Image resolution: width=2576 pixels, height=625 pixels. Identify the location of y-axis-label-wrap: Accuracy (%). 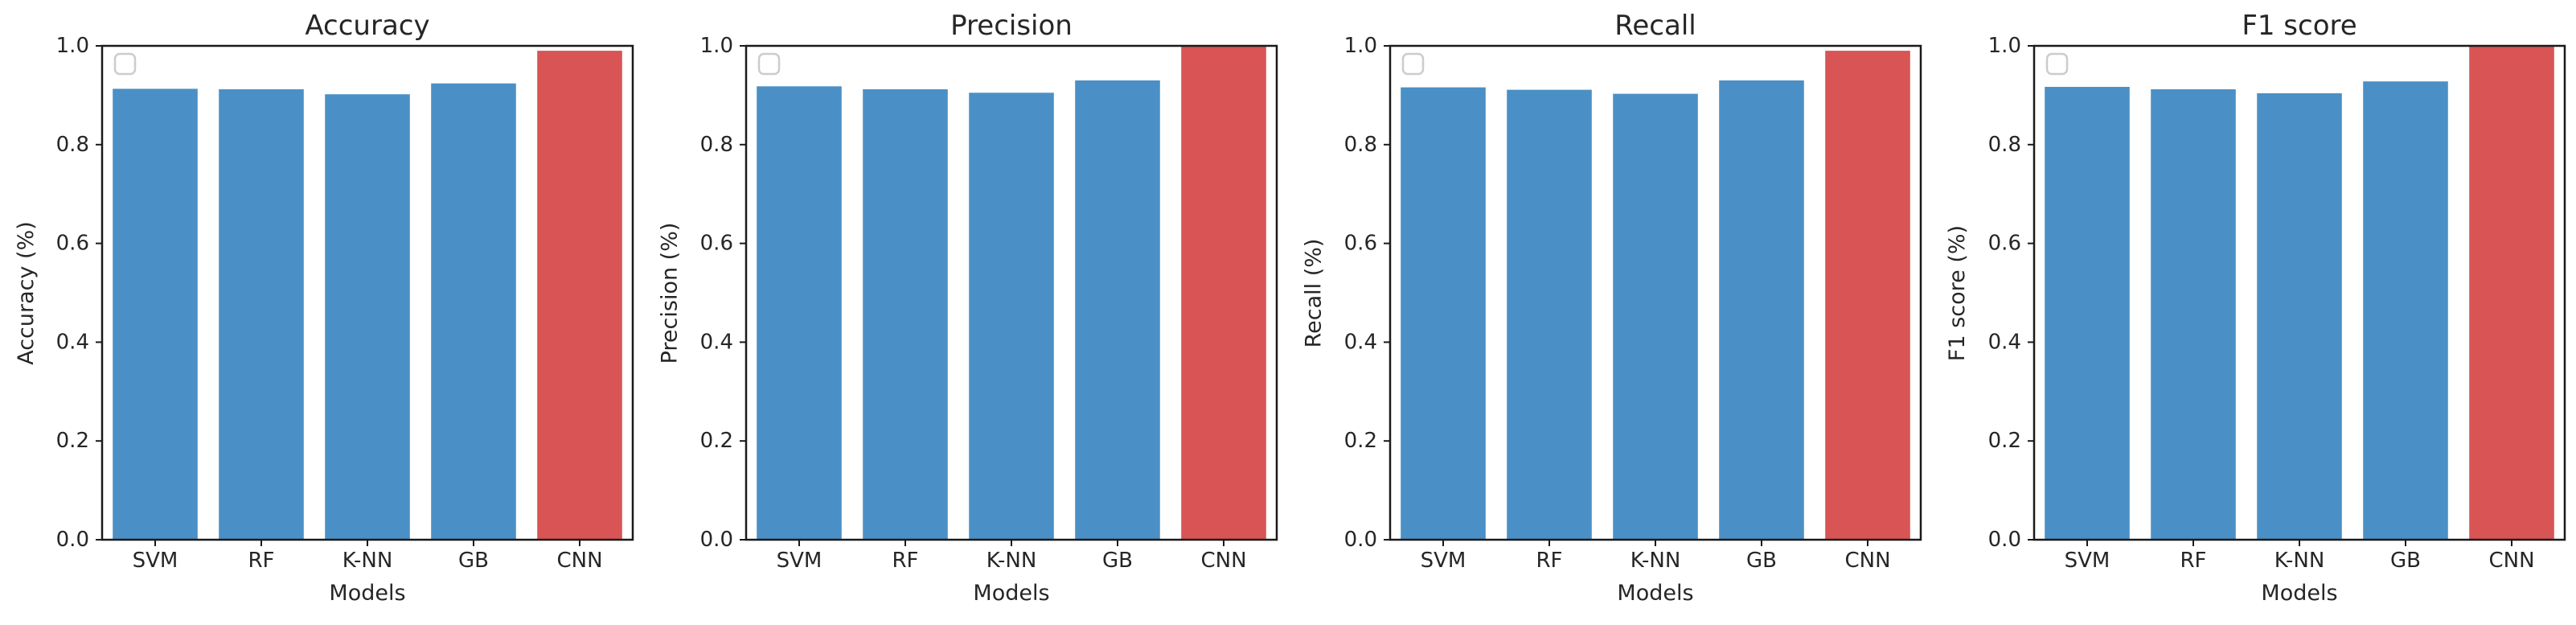
(26, 293).